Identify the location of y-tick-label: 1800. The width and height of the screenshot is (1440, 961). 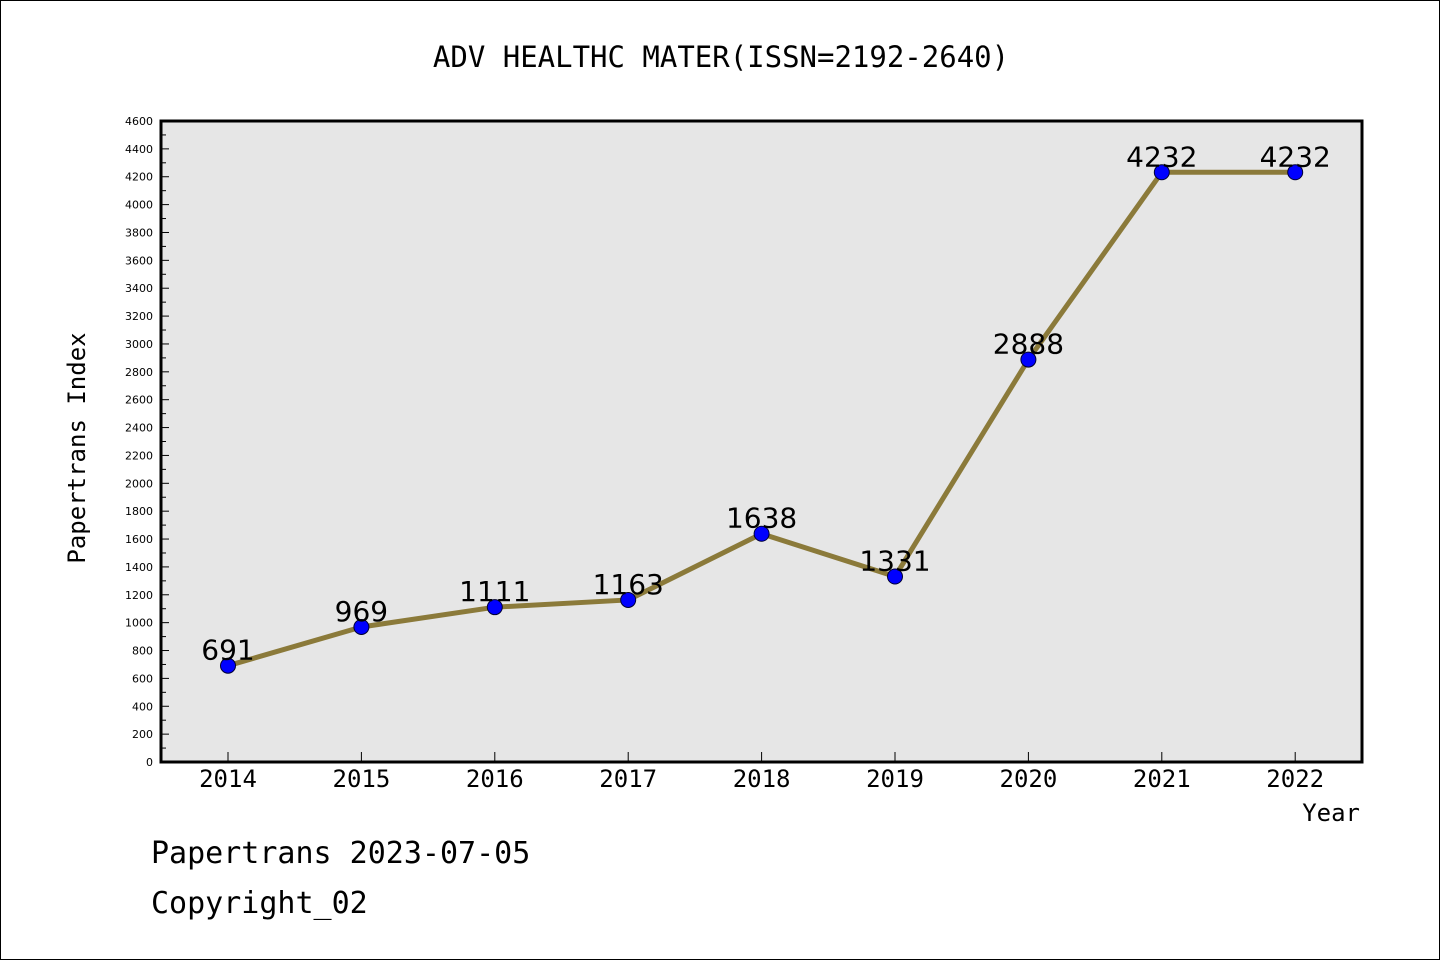
(139, 511).